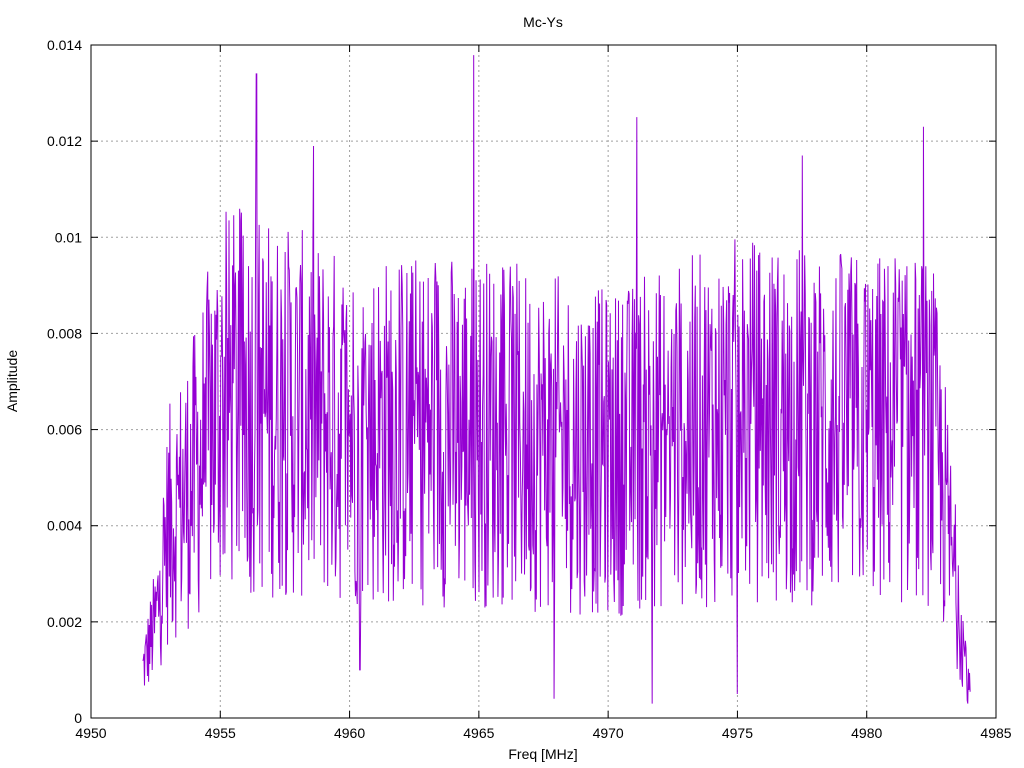 The width and height of the screenshot is (1024, 768). What do you see at coordinates (64, 430) in the screenshot?
I see `y-tick-label: 0.006` at bounding box center [64, 430].